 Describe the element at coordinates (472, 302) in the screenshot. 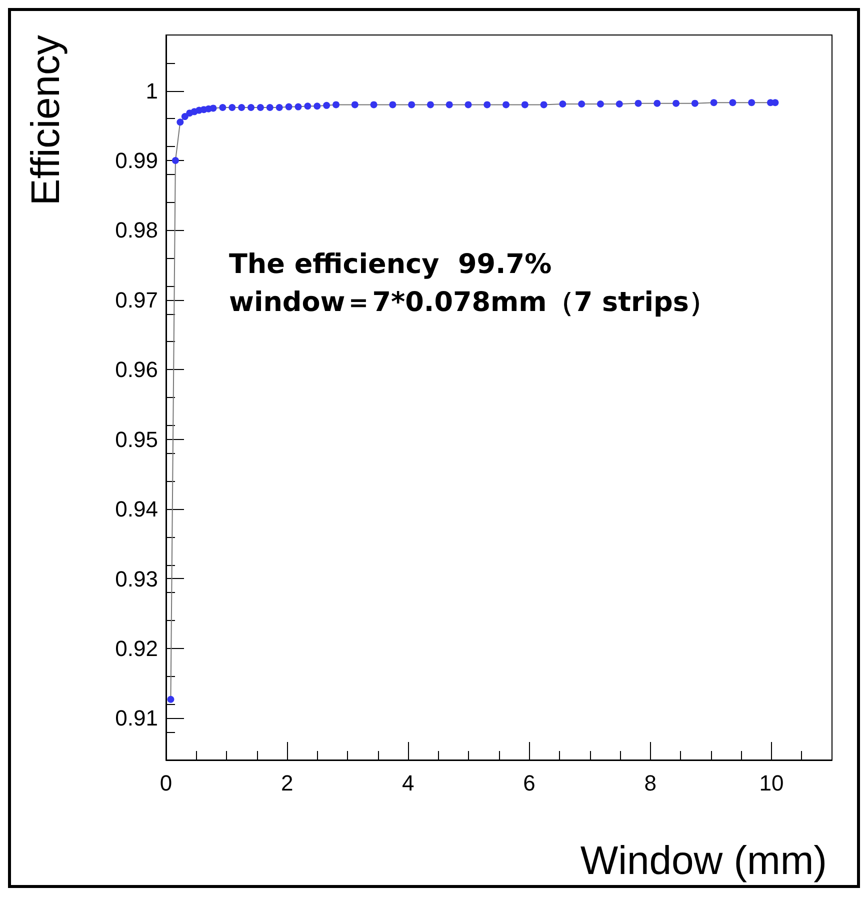

I see `annotation: window＝7*0.078mm（7 strips）` at that location.